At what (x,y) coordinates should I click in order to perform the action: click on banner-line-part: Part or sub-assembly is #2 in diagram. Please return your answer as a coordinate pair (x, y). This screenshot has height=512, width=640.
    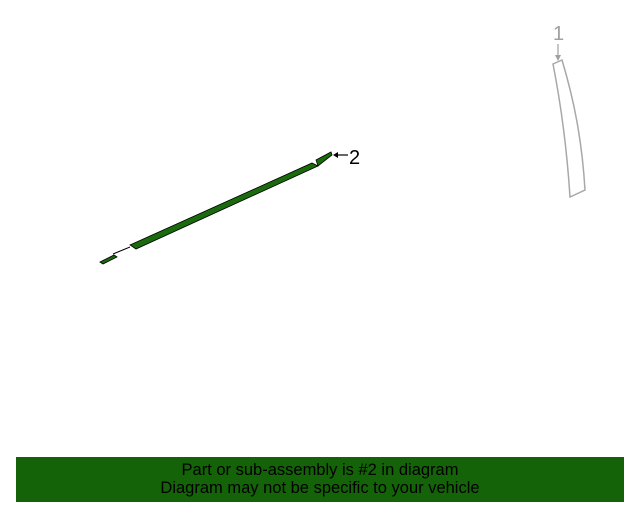
    Looking at the image, I should click on (320, 470).